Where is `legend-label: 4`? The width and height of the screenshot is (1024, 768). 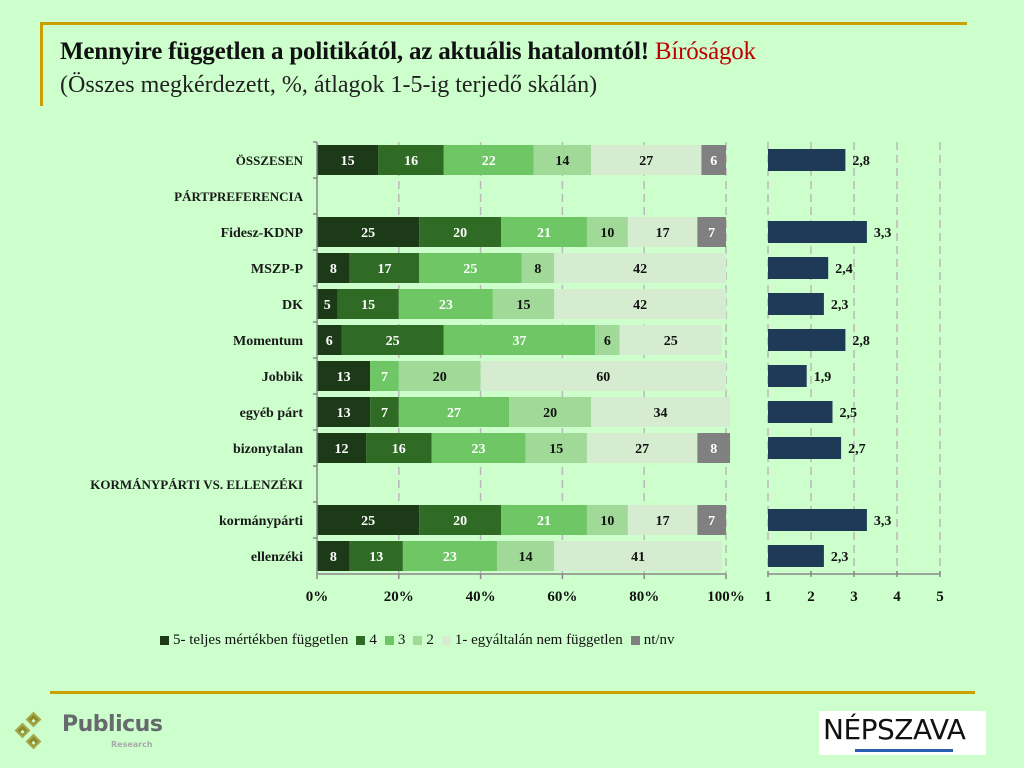
legend-label: 4 is located at coordinates (373, 640).